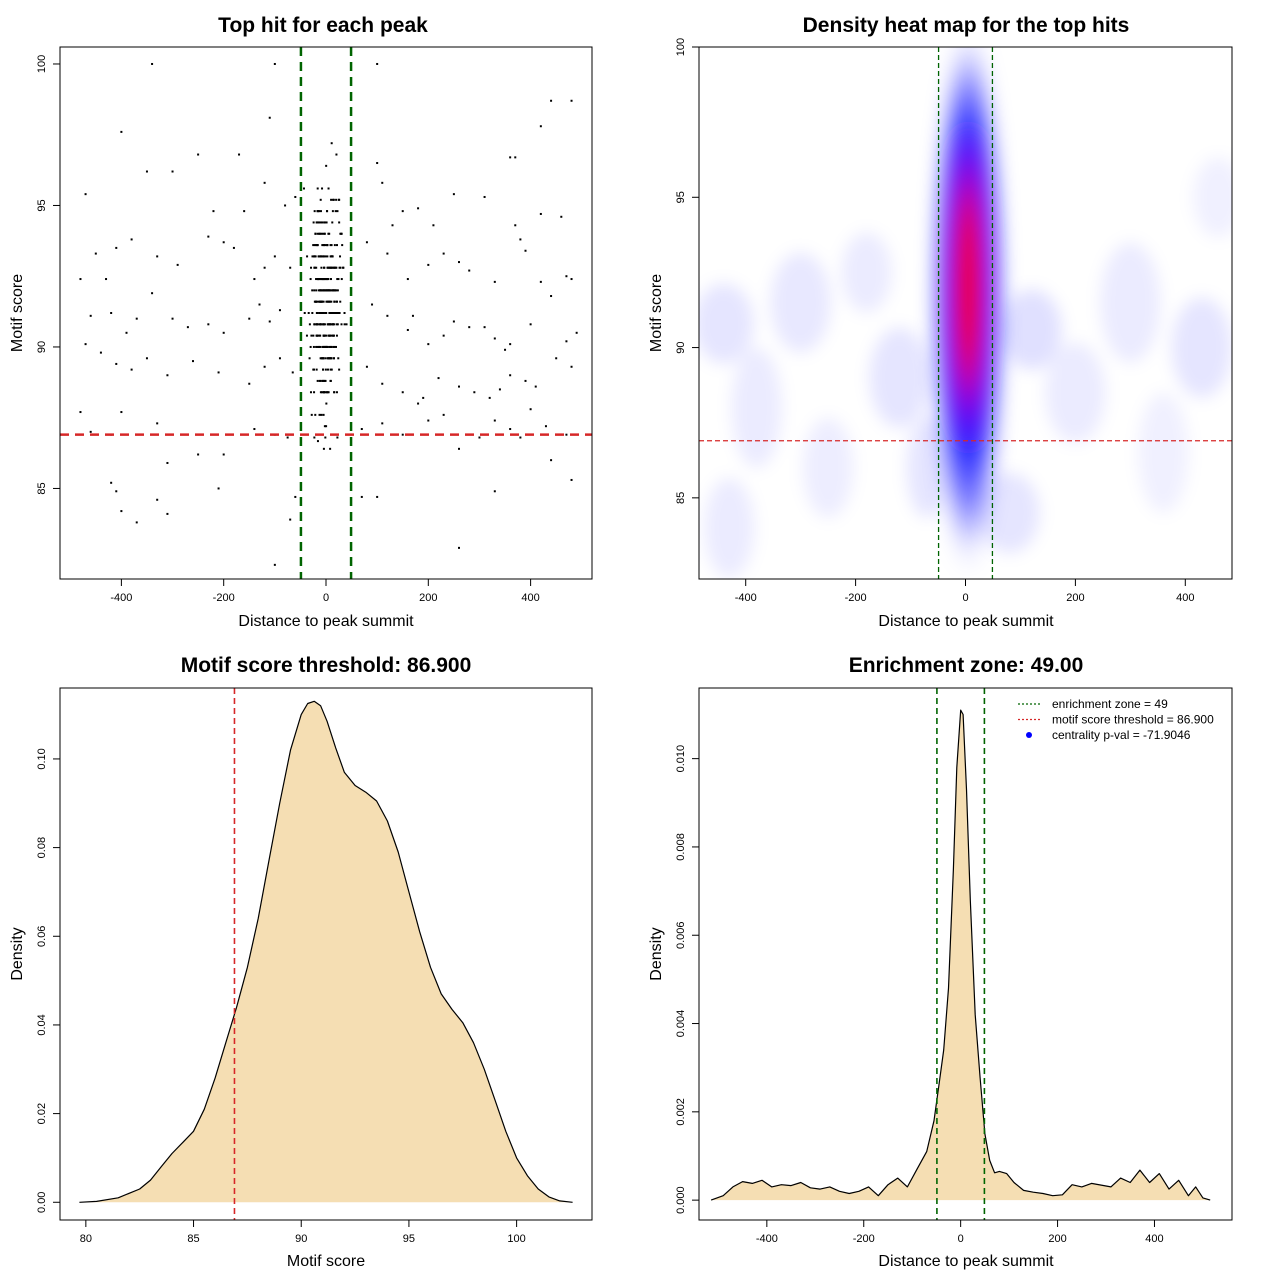 The width and height of the screenshot is (1280, 1280). I want to click on y-tick-label: 0.00, so click(42, 1202).